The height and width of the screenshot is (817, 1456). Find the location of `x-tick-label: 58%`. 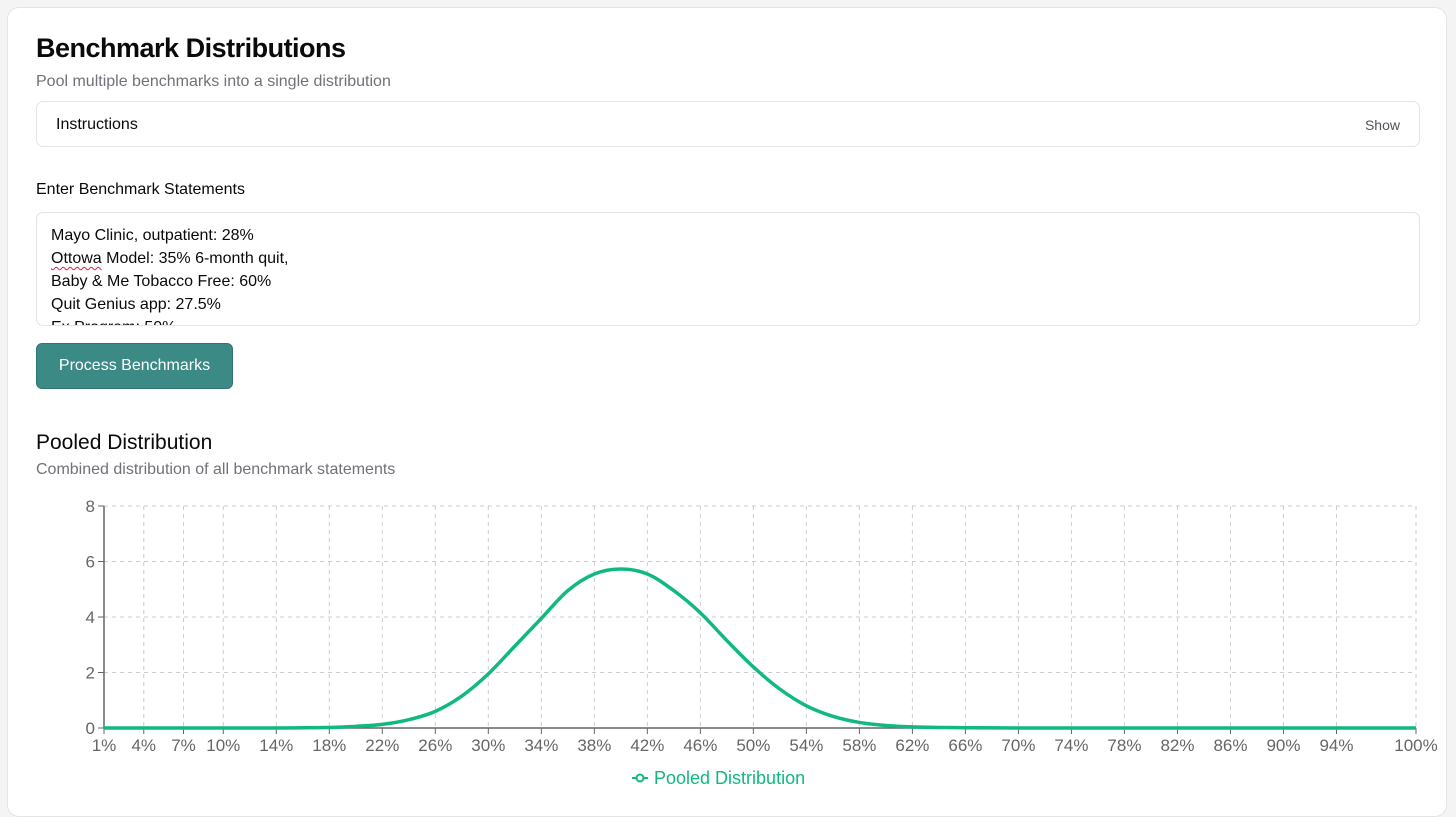

x-tick-label: 58% is located at coordinates (859, 745).